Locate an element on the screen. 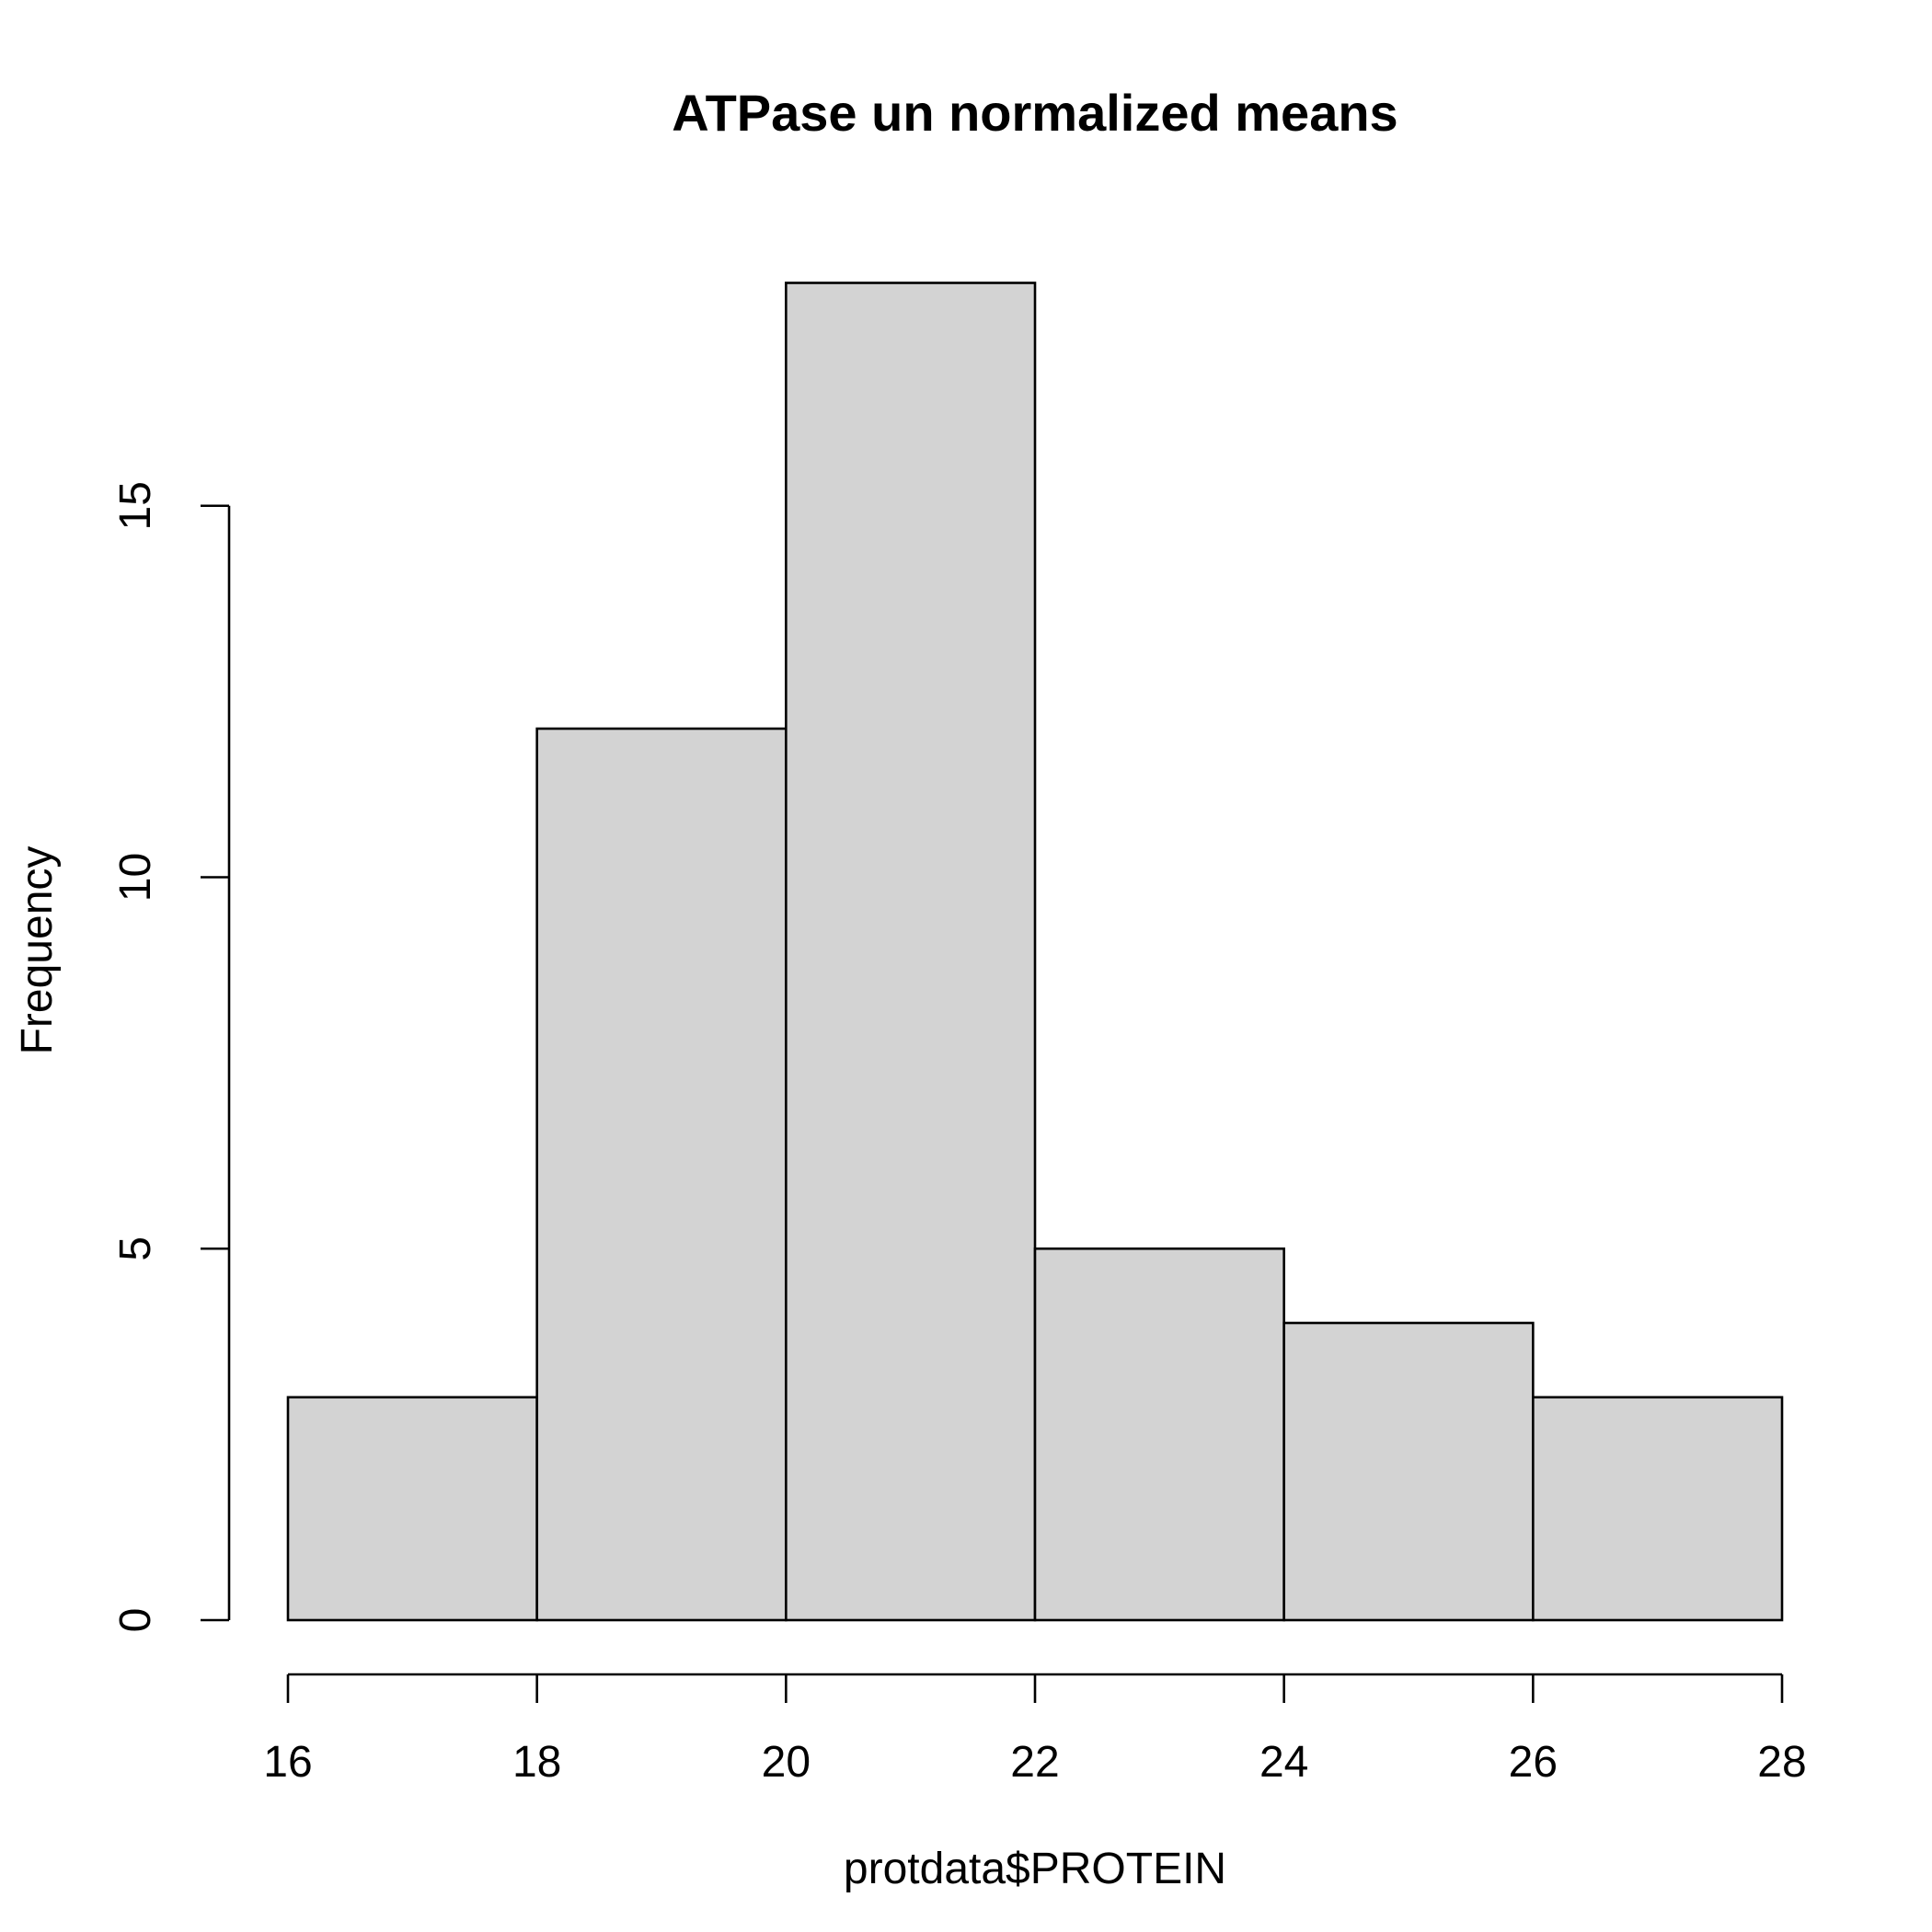  x-tick-label: 20 is located at coordinates (786, 1762).